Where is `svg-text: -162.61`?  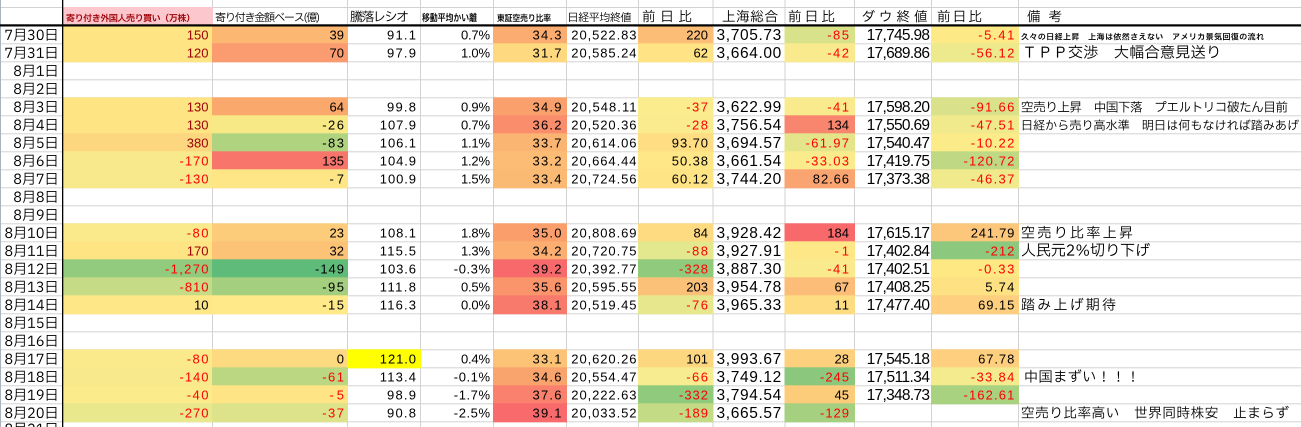
svg-text: -162.61 is located at coordinates (989, 395).